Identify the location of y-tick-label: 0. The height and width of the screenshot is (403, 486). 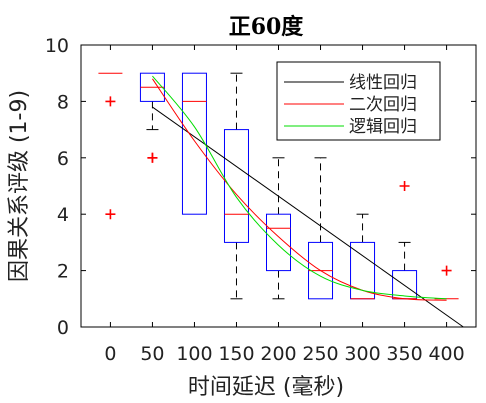
(63, 328).